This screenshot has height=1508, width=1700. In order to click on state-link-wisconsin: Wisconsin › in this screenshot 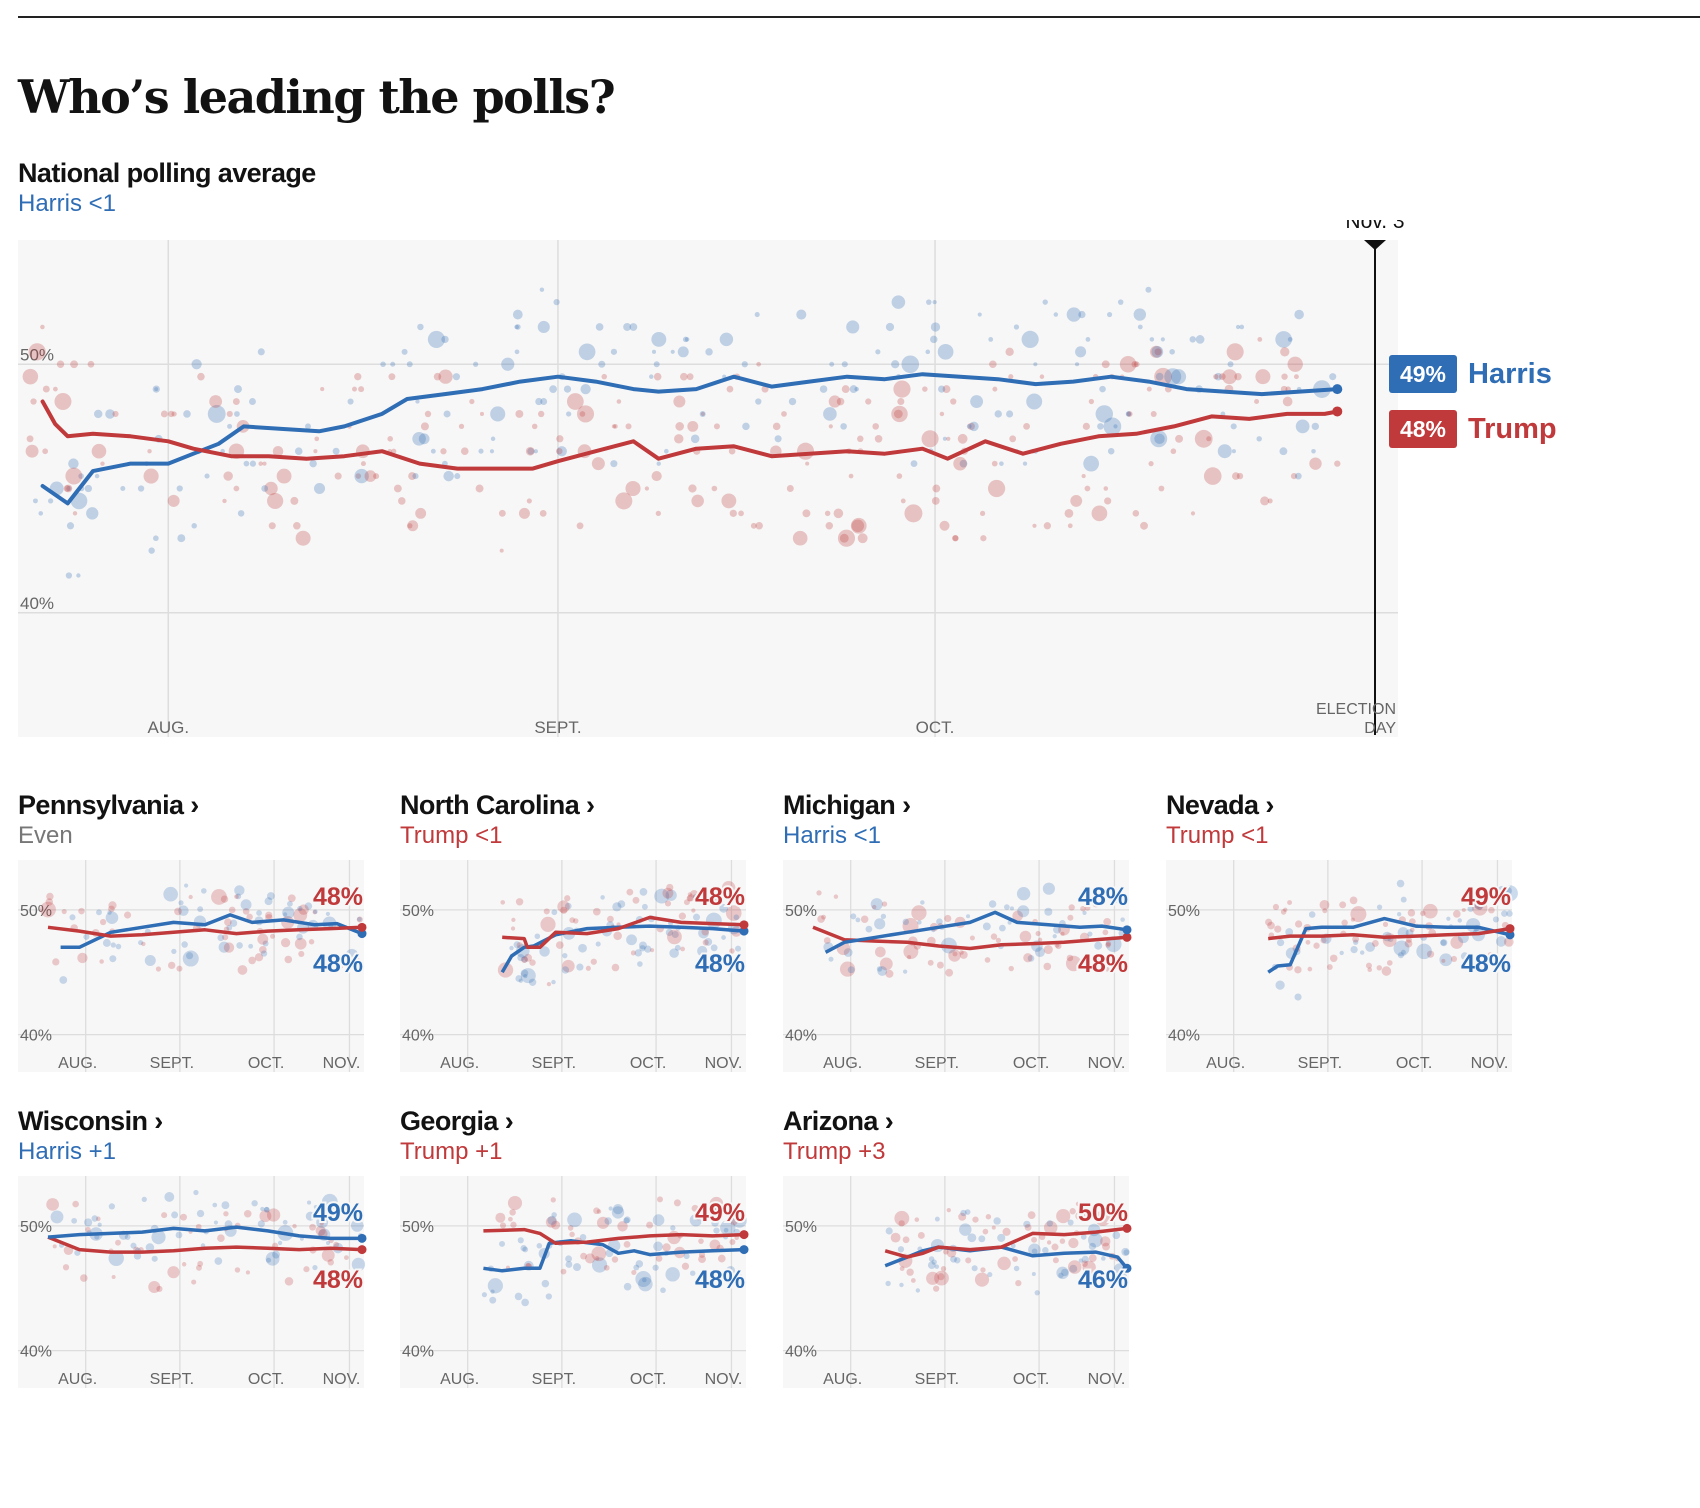, I will do `click(90, 1121)`.